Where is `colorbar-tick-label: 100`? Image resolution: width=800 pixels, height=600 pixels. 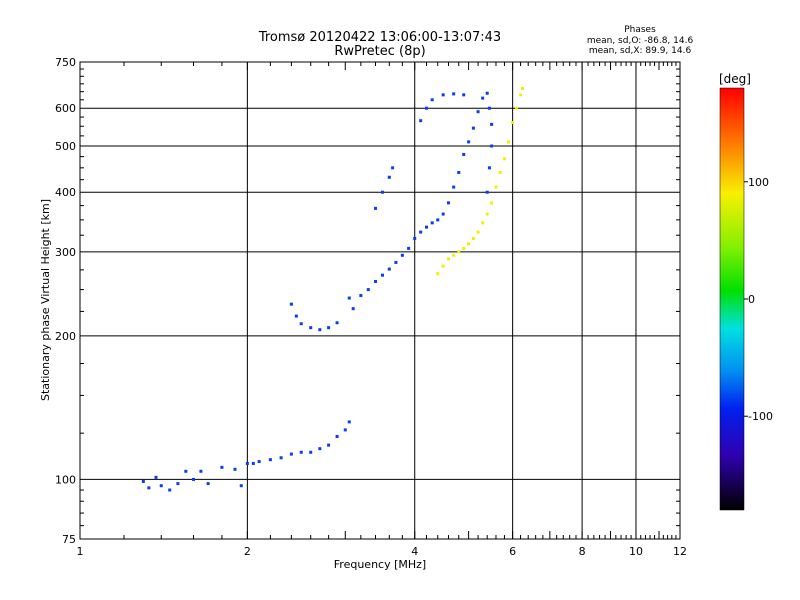 colorbar-tick-label: 100 is located at coordinates (758, 182).